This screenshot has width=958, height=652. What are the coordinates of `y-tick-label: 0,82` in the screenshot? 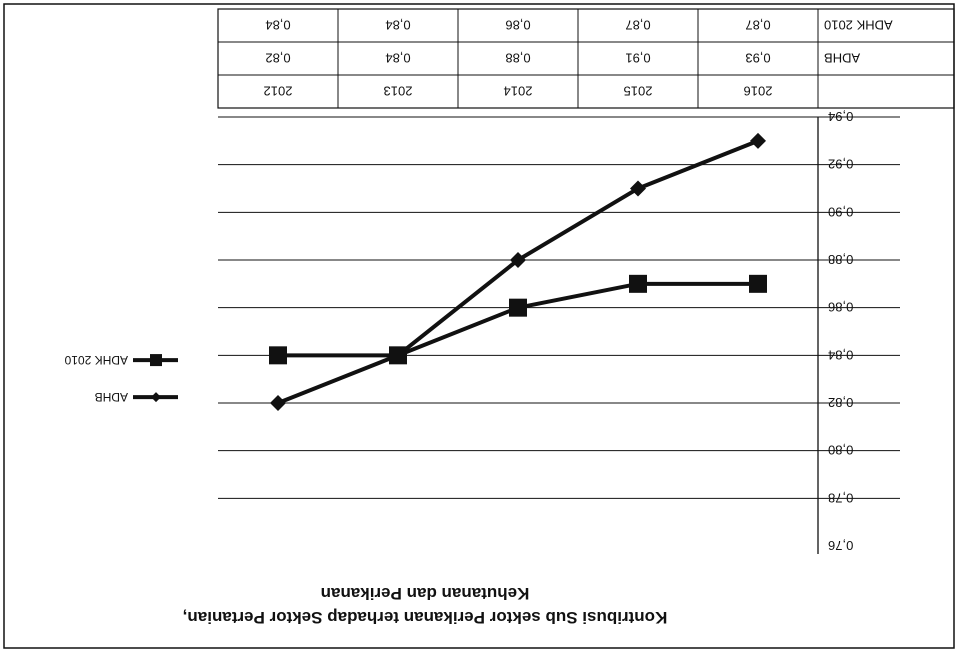 It's located at (840, 402).